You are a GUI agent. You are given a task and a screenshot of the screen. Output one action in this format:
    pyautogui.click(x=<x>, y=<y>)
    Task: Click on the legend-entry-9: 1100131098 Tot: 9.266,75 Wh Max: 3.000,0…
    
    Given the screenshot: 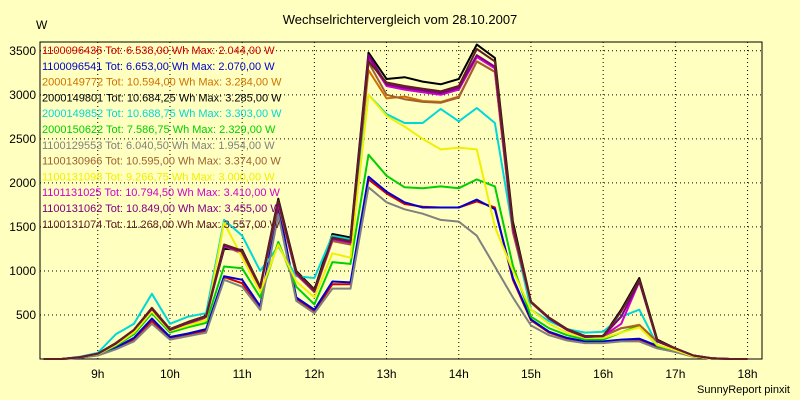 What is the action you would take?
    pyautogui.click(x=158, y=177)
    